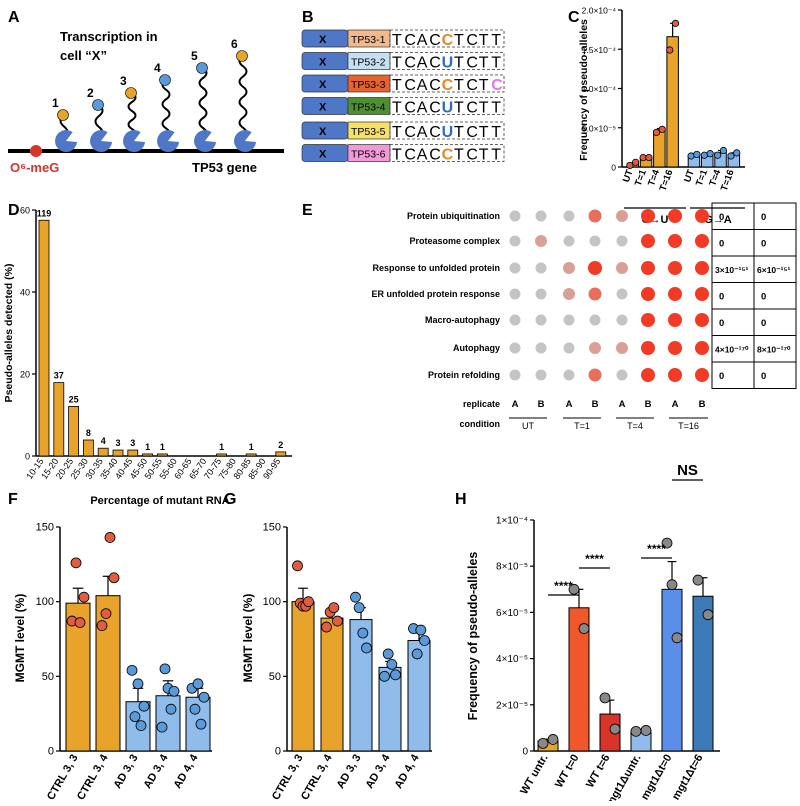 The width and height of the screenshot is (800, 806). Describe the element at coordinates (323, 40) in the screenshot. I see `transcript-cell-x-label: X` at that location.